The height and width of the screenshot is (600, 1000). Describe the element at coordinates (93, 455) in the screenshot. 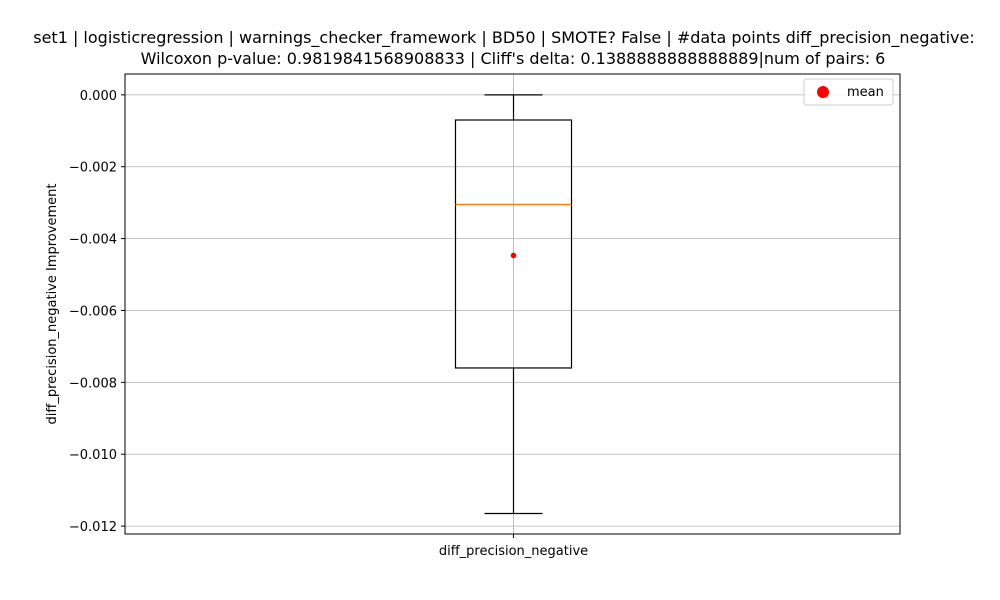

I see `y-tick-label: −0.010` at that location.